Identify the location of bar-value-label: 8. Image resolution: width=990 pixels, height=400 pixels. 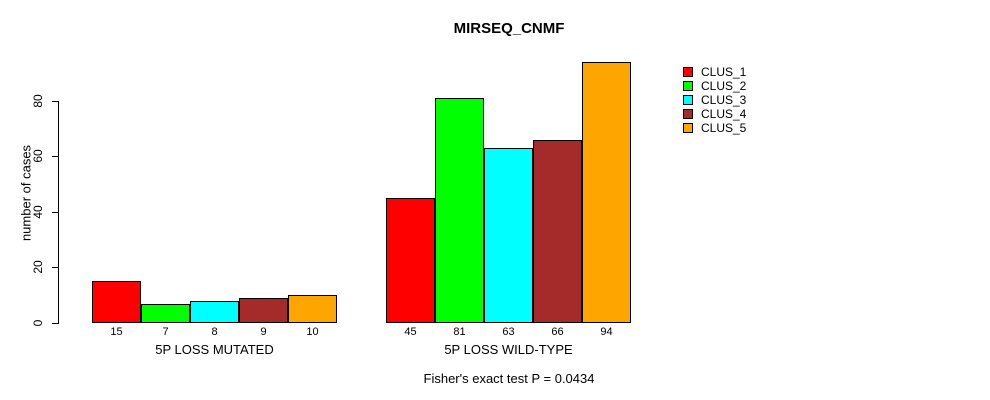
(214, 332).